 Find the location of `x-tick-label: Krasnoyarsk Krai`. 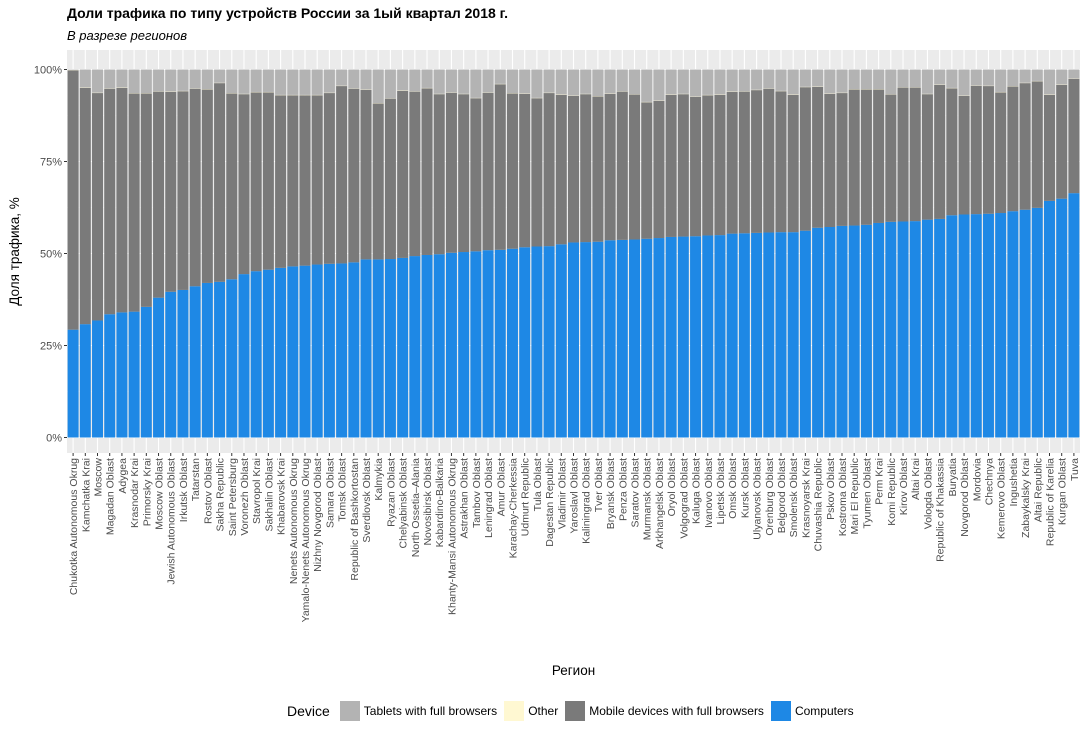

x-tick-label: Krasnoyarsk Krai is located at coordinates (806, 498).